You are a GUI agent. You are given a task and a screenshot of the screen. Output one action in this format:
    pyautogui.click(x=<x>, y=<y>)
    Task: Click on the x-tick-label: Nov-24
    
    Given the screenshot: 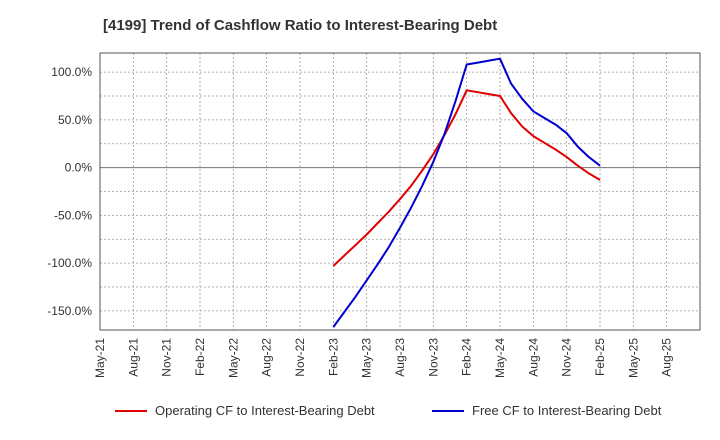 What is the action you would take?
    pyautogui.click(x=567, y=357)
    